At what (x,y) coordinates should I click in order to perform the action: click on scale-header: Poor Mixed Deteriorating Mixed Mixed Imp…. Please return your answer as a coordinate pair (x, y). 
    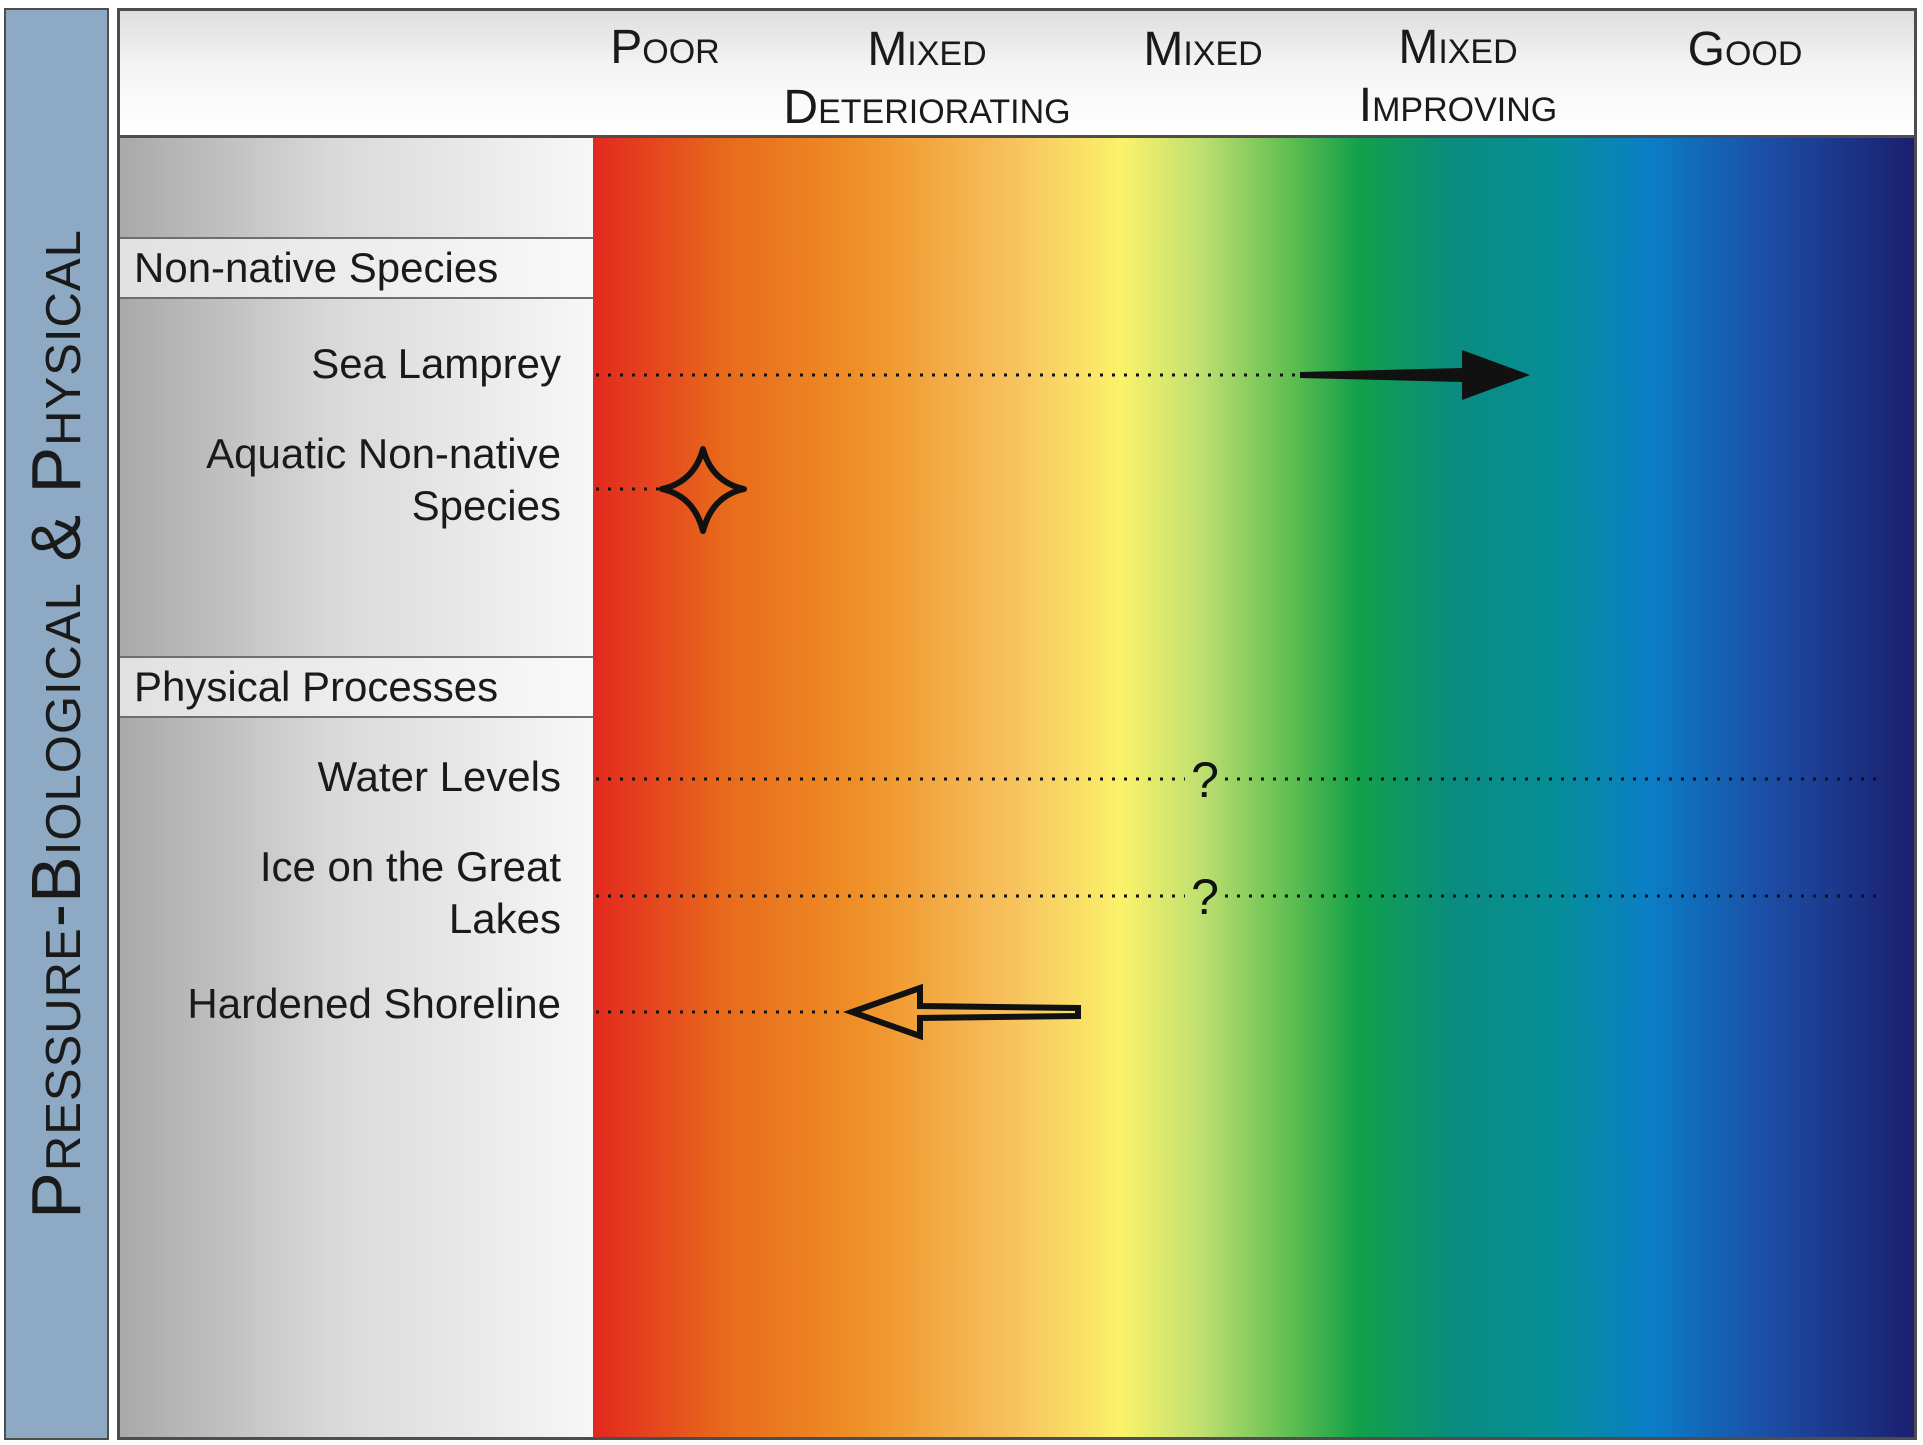
    Looking at the image, I should click on (1017, 73).